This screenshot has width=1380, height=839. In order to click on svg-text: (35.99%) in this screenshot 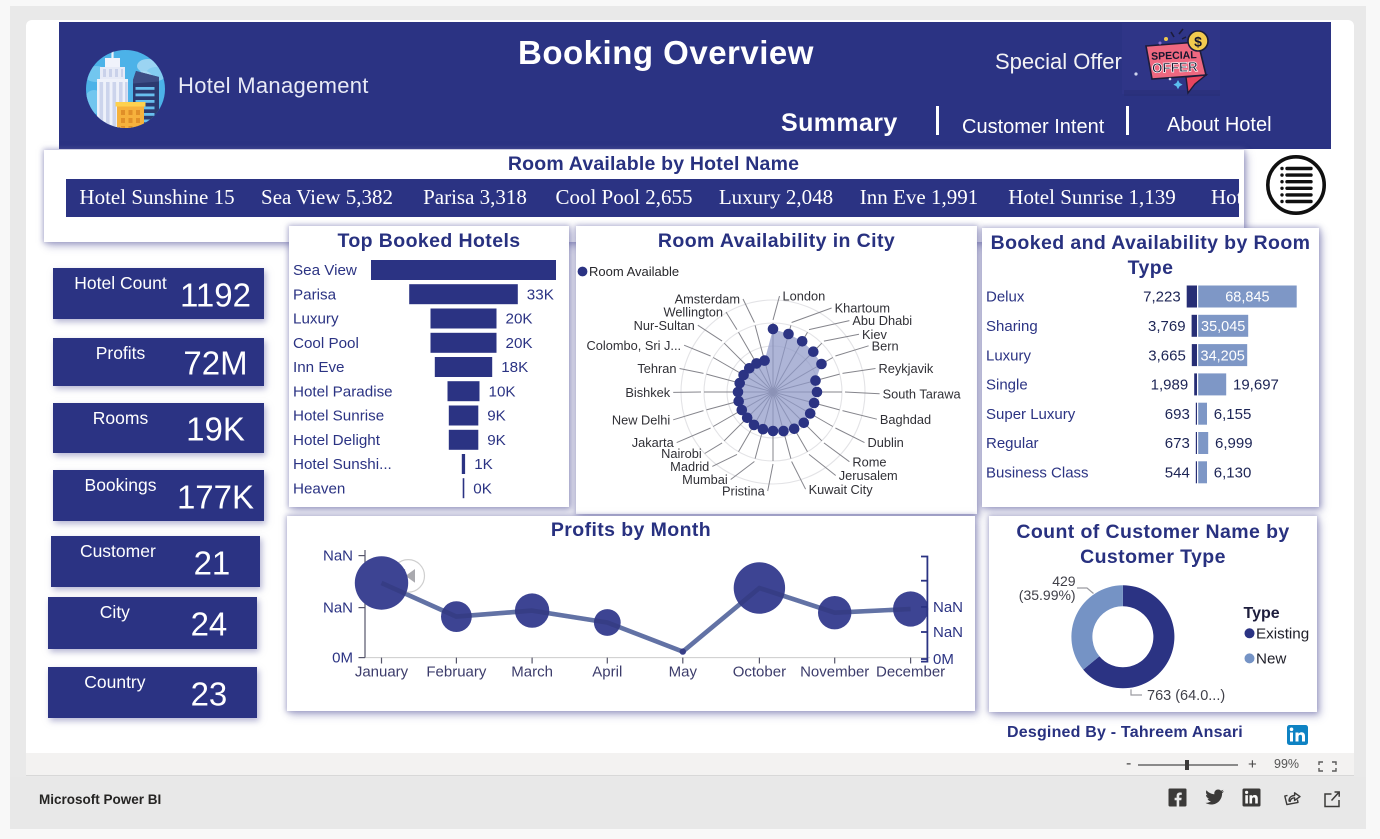, I will do `click(1047, 595)`.